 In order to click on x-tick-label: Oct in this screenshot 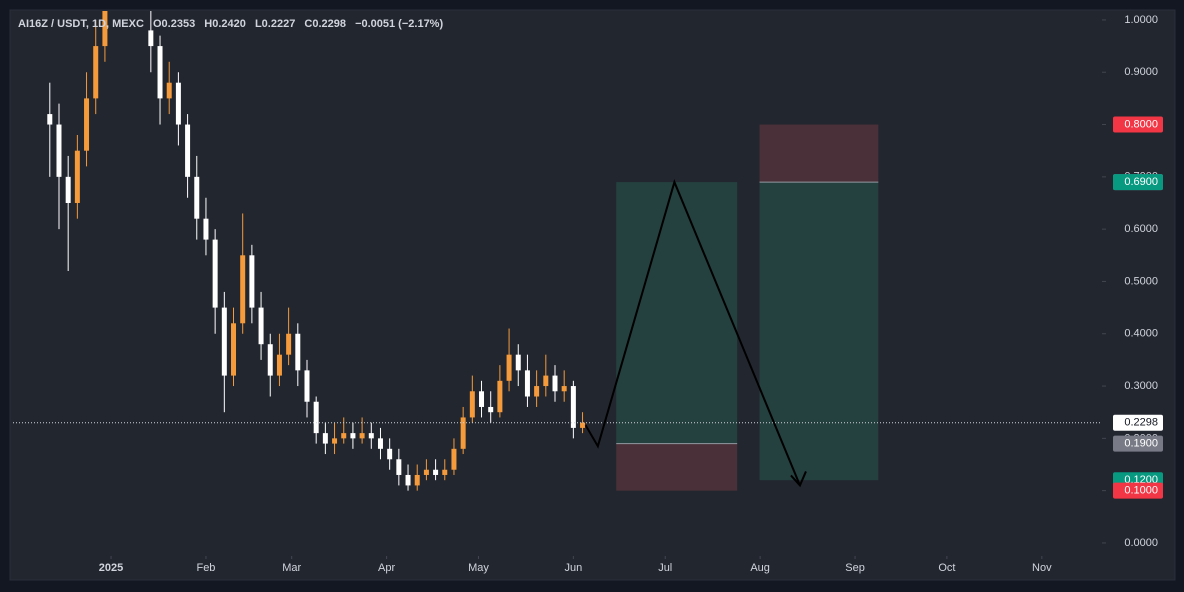, I will do `click(946, 568)`.